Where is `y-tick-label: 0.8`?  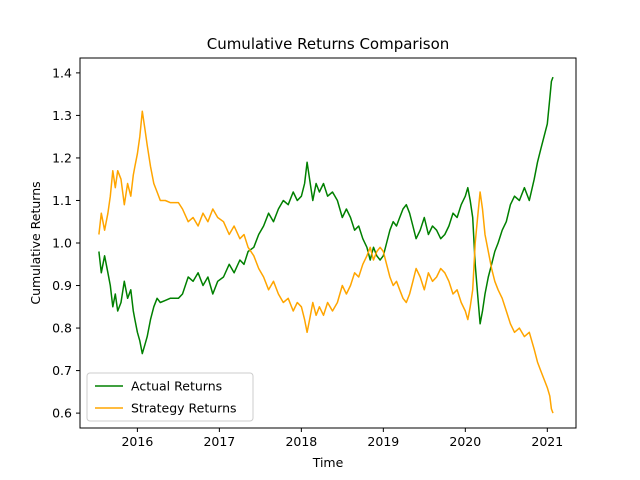 y-tick-label: 0.8 is located at coordinates (62, 328).